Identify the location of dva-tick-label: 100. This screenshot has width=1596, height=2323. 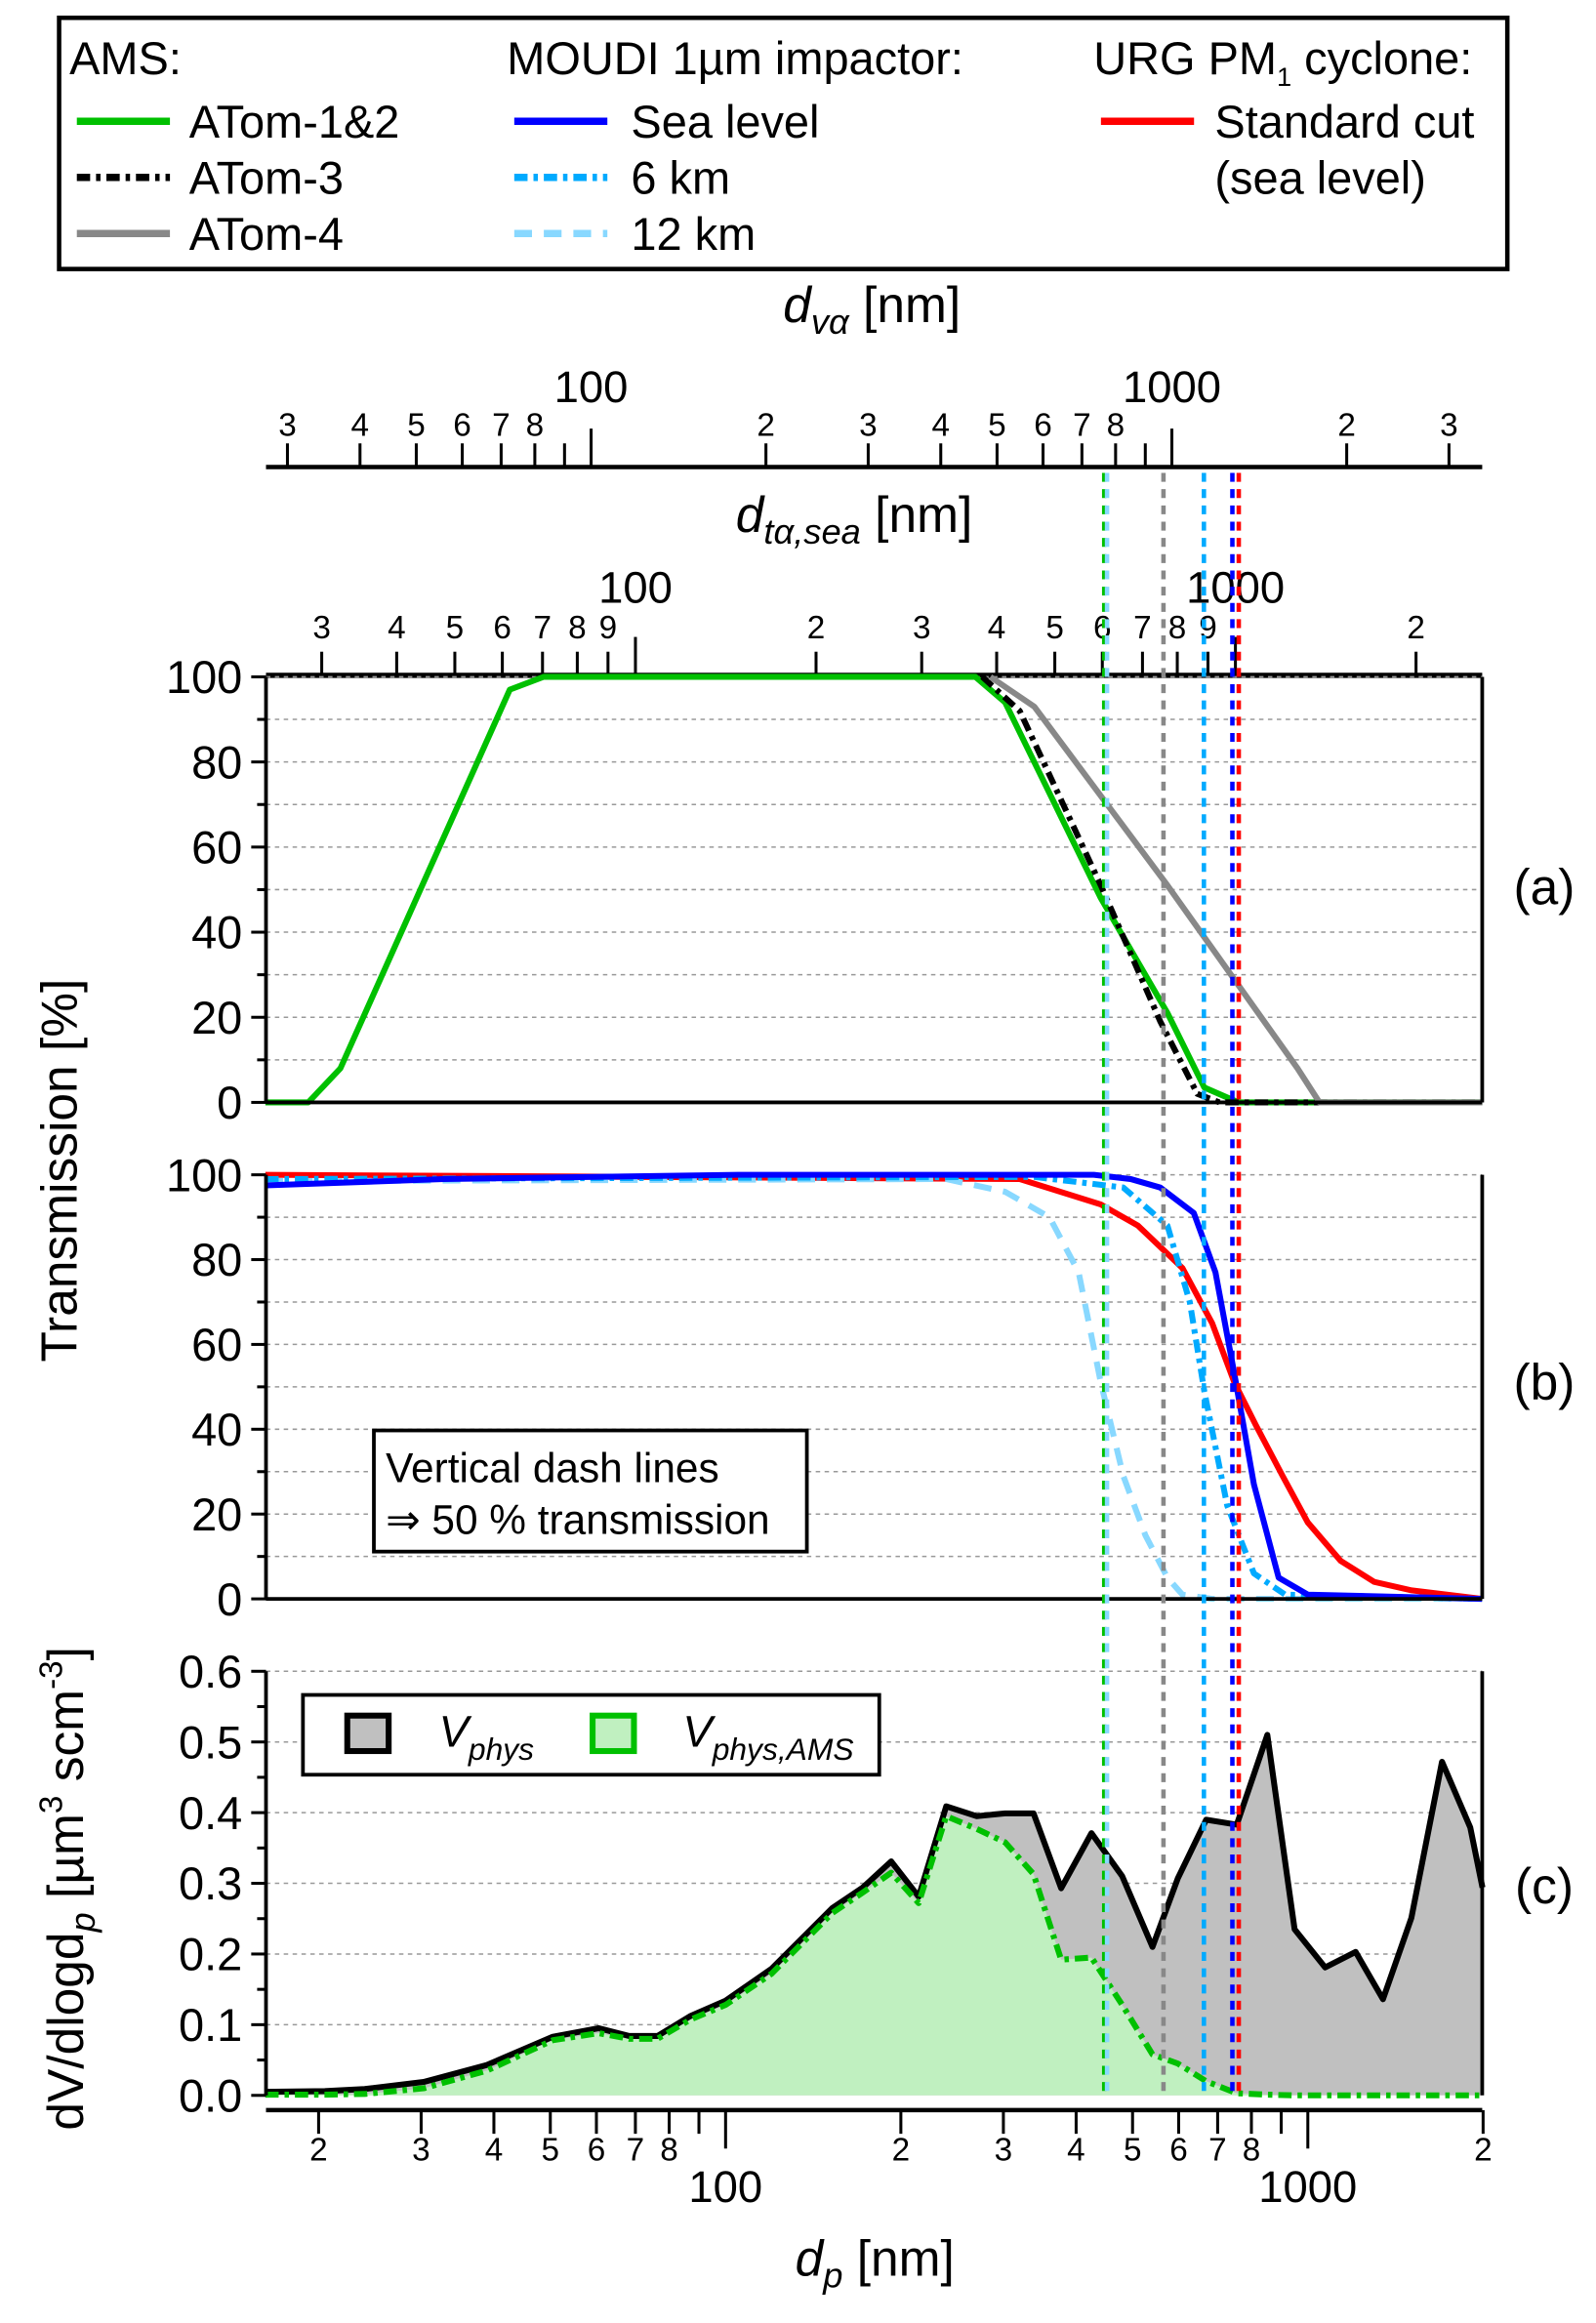
(591, 387).